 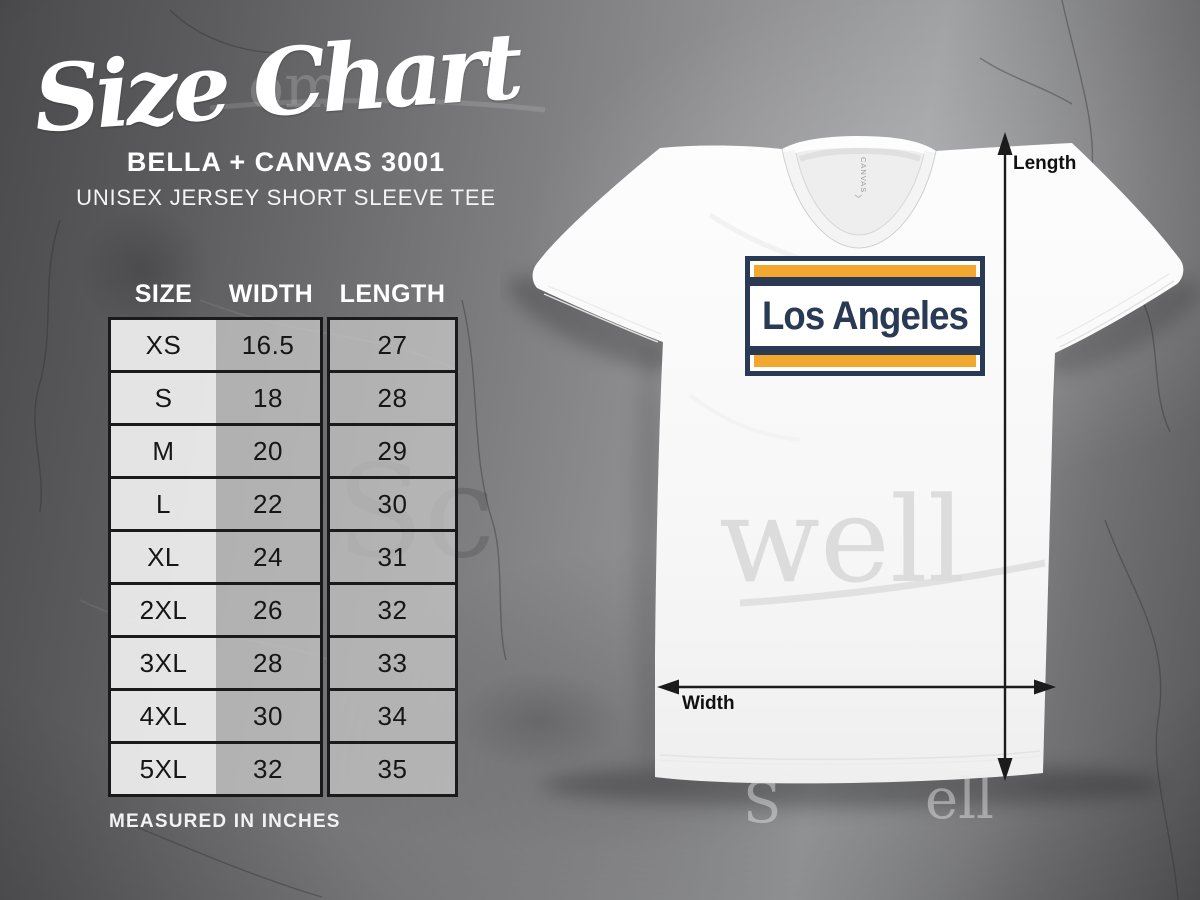 I want to click on table-row: M 20, so click(x=215, y=452).